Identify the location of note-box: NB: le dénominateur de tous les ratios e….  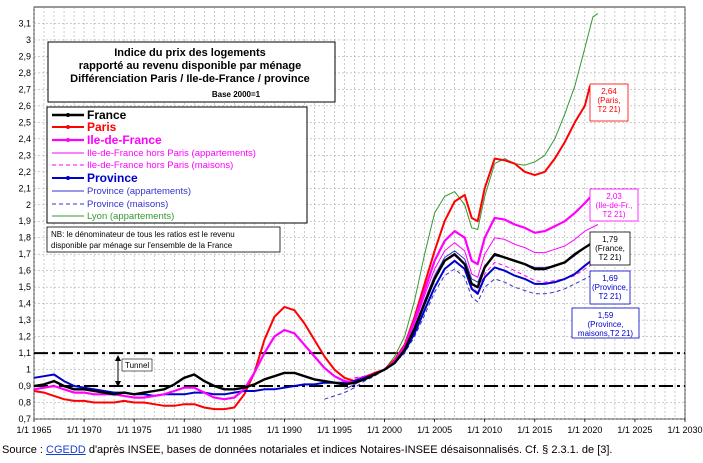
(163, 239).